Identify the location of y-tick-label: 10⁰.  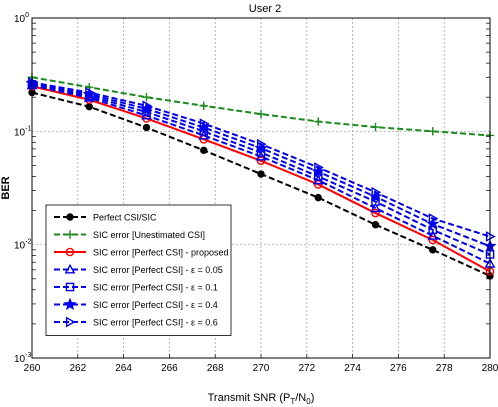
(21, 18).